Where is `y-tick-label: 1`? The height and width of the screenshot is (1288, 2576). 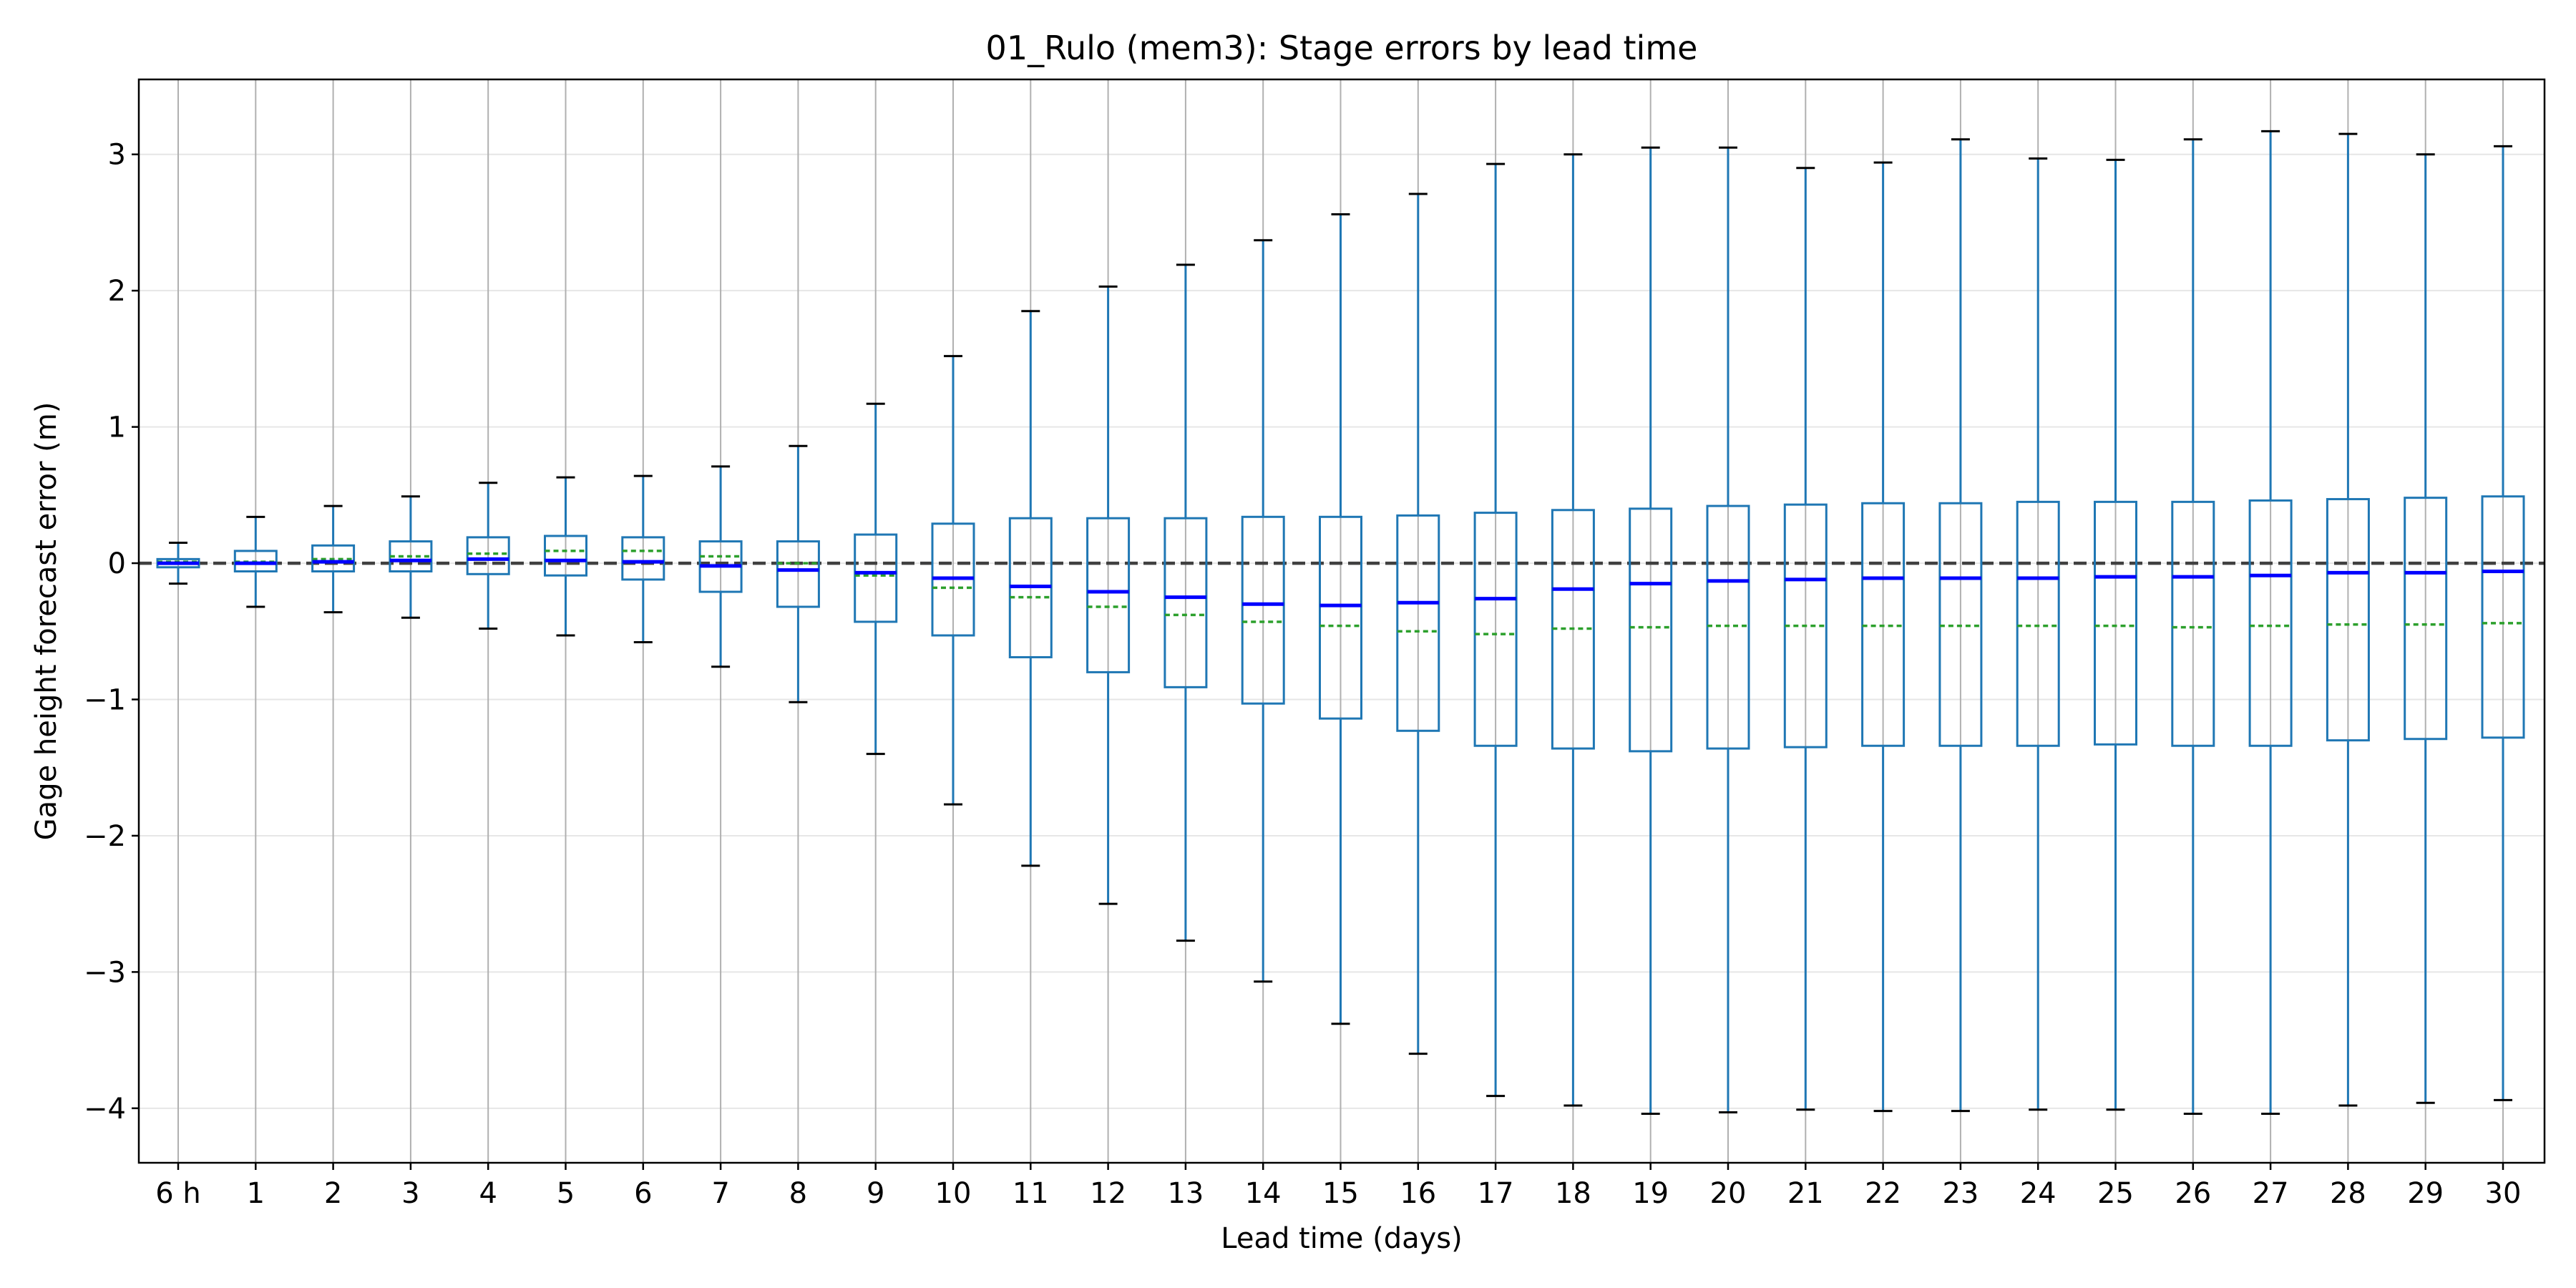 y-tick-label: 1 is located at coordinates (117, 427).